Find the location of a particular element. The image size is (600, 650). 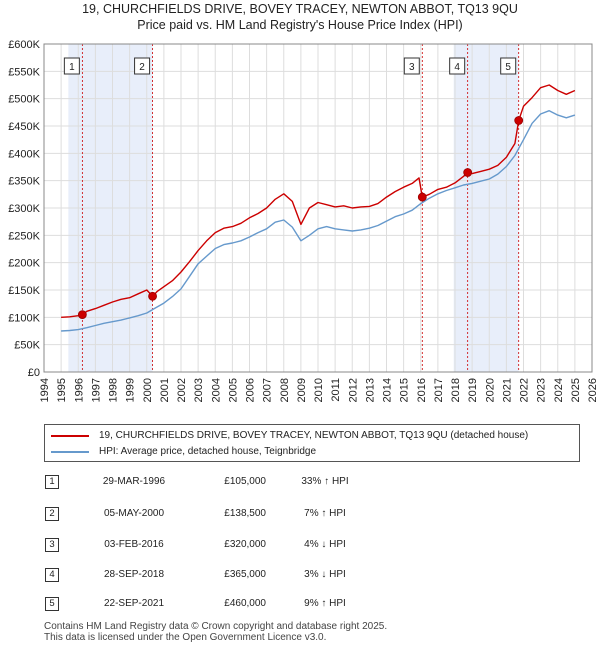

transaction-hpi-diff: 4% ↓ HPI is located at coordinates (325, 544).